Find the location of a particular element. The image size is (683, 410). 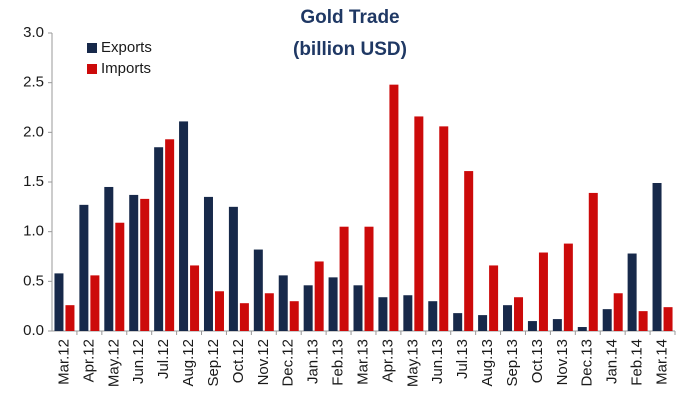

y-tick-label: 3.0 is located at coordinates (33, 32).